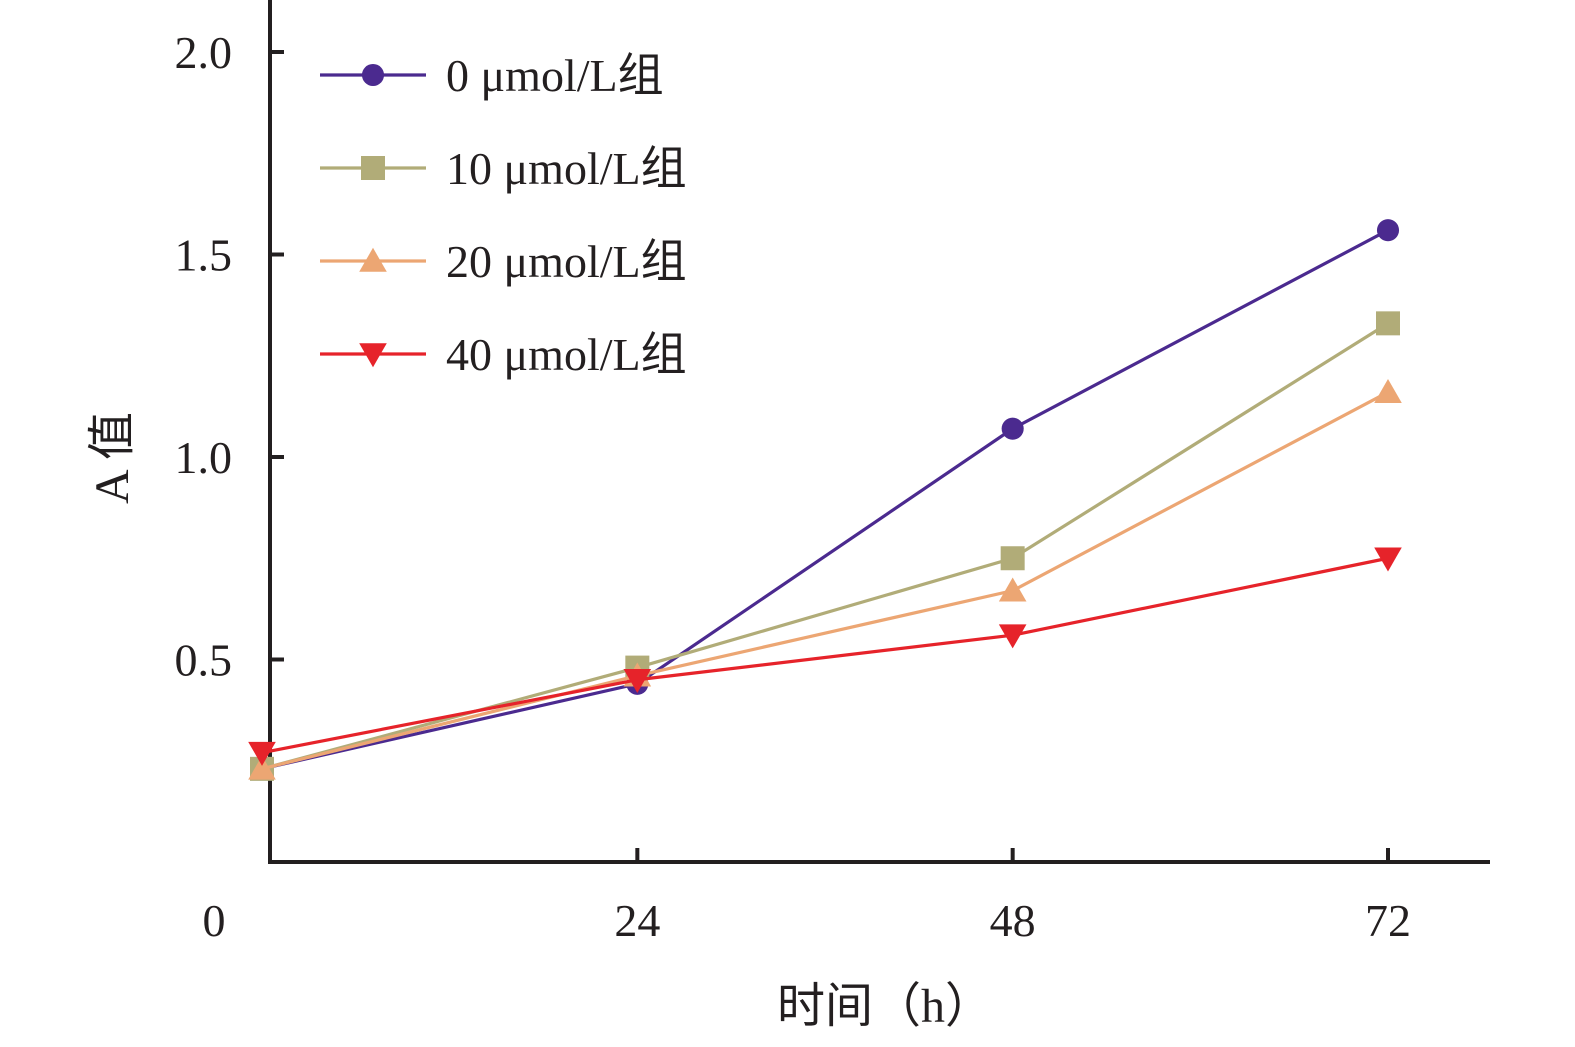 Image resolution: width=1575 pixels, height=1047 pixels. I want to click on legend-label: 20 μmol/L组, so click(566, 261).